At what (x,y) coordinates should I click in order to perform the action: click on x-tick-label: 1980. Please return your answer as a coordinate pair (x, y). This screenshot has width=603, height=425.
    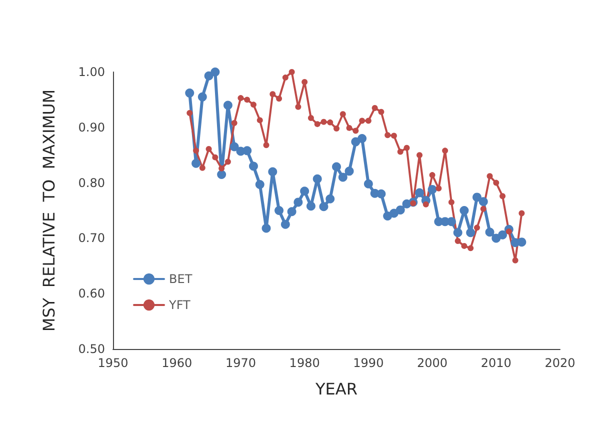
    Looking at the image, I should click on (304, 363).